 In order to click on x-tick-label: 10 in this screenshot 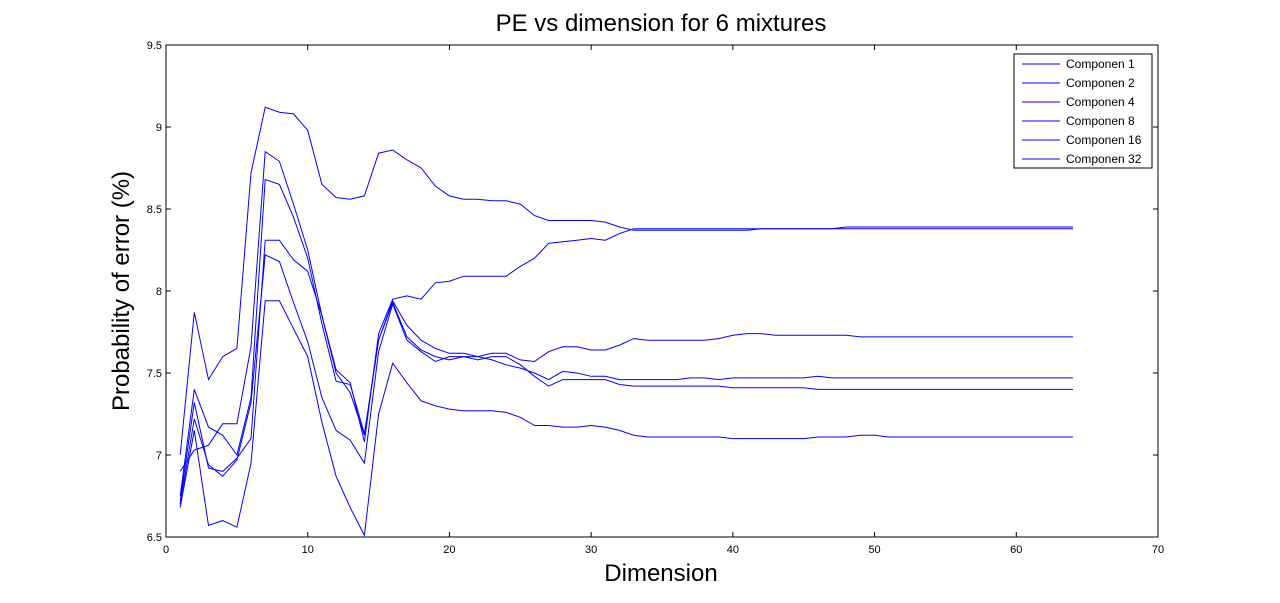, I will do `click(308, 550)`.